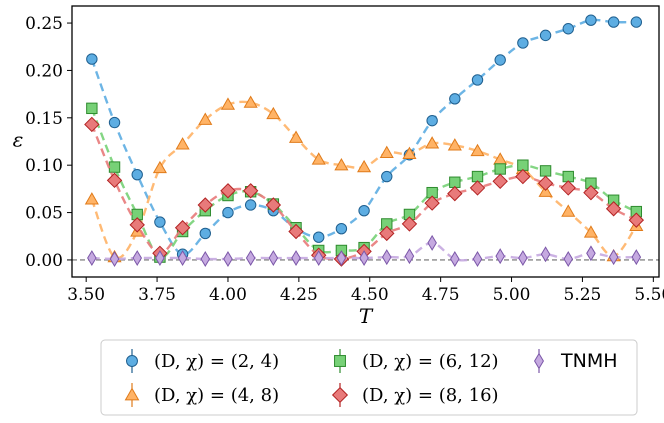 Image resolution: width=664 pixels, height=423 pixels. I want to click on x-tick-label: 3.50, so click(86, 295).